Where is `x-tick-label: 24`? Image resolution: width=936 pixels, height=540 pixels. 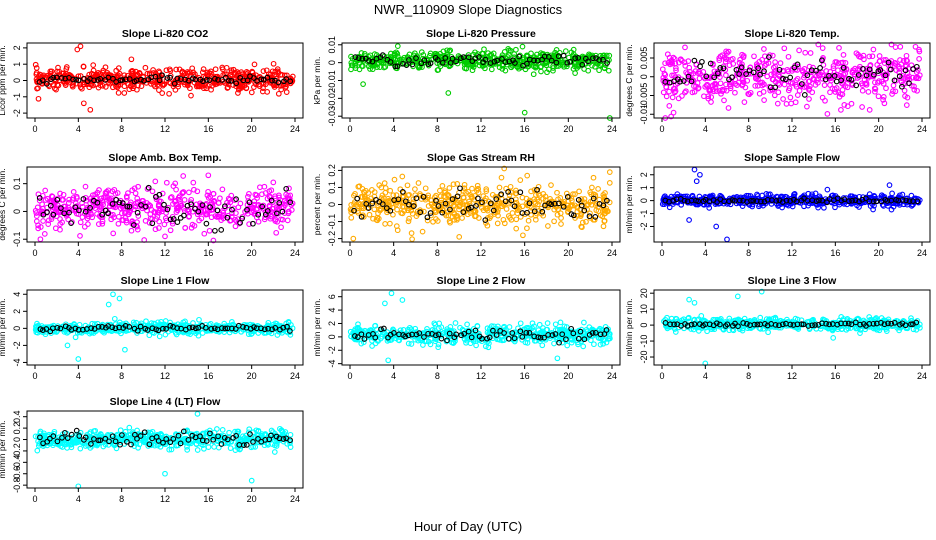
x-tick-label: 24 is located at coordinates (612, 129).